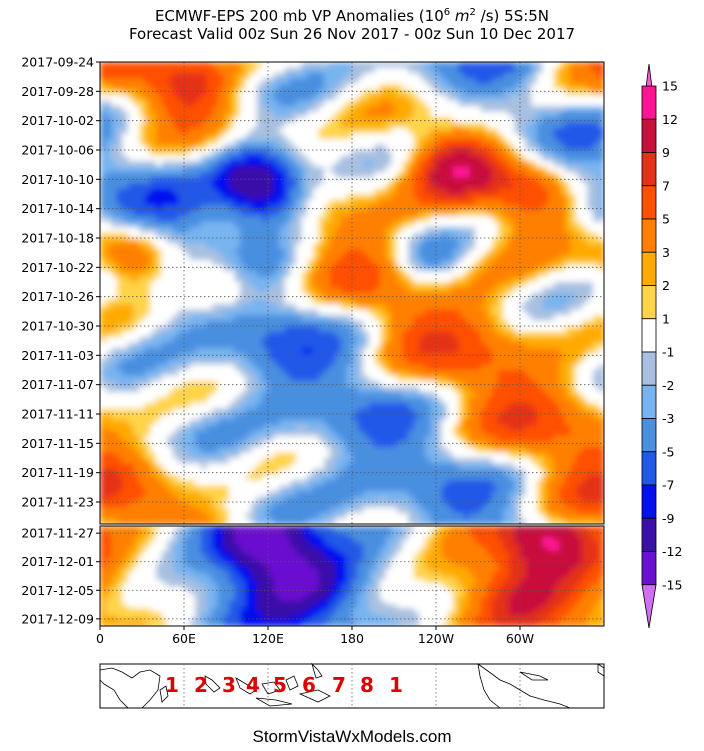 The width and height of the screenshot is (704, 751). Describe the element at coordinates (668, 451) in the screenshot. I see `colorbar-label: -5` at that location.